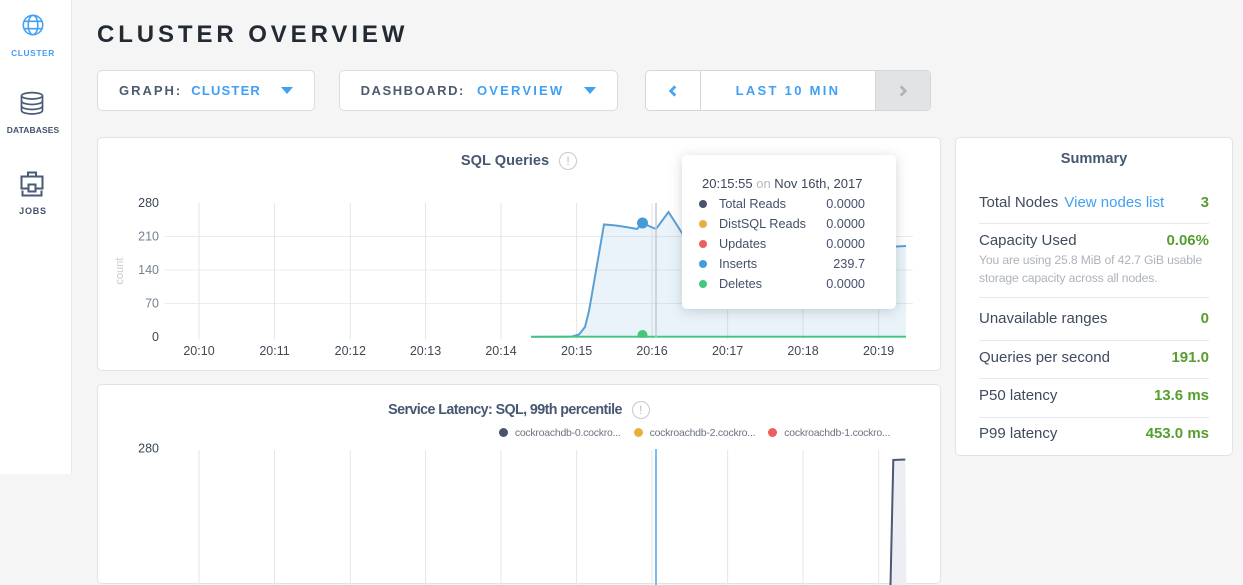 This screenshot has height=585, width=1243. What do you see at coordinates (152, 304) in the screenshot?
I see `svg-text: 70` at bounding box center [152, 304].